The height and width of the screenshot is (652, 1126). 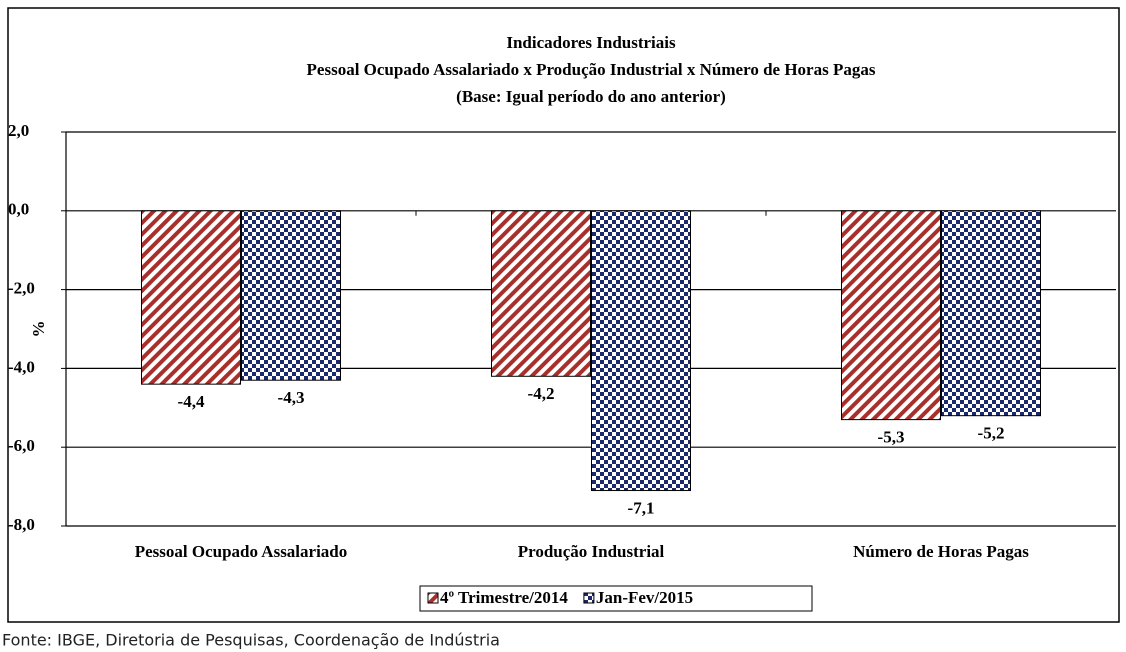 What do you see at coordinates (591, 96) in the screenshot?
I see `chart-subtitle: (Base: Igual período do ano anterior)` at bounding box center [591, 96].